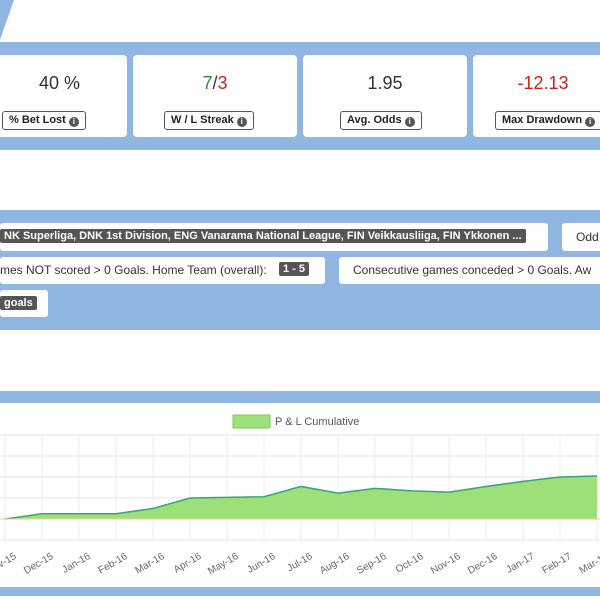  What do you see at coordinates (335, 564) in the screenshot?
I see `x-tick-label: Aug-16` at bounding box center [335, 564].